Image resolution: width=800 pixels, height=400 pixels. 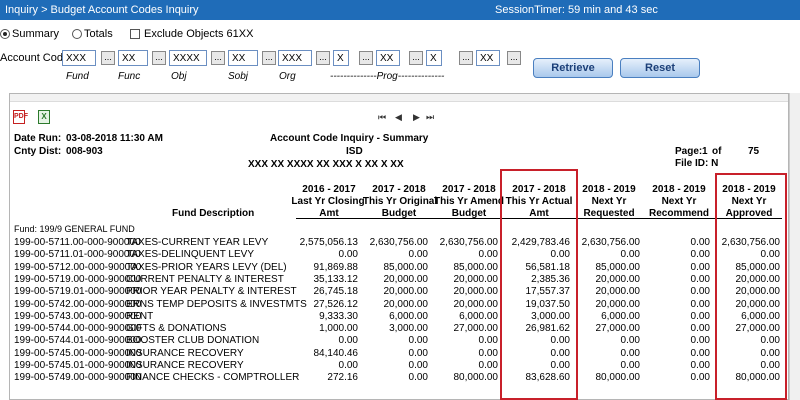 What do you see at coordinates (750, 242) in the screenshot?
I see `amount-cell: 2,630,756.00` at bounding box center [750, 242].